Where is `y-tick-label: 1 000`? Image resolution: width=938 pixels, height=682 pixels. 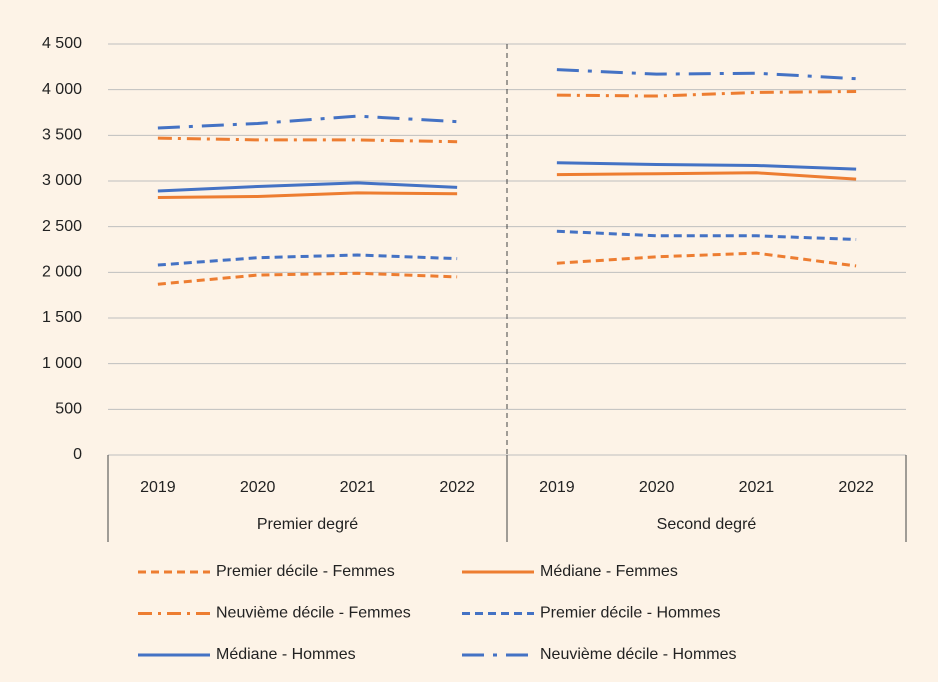
y-tick-label: 1 000 is located at coordinates (62, 363).